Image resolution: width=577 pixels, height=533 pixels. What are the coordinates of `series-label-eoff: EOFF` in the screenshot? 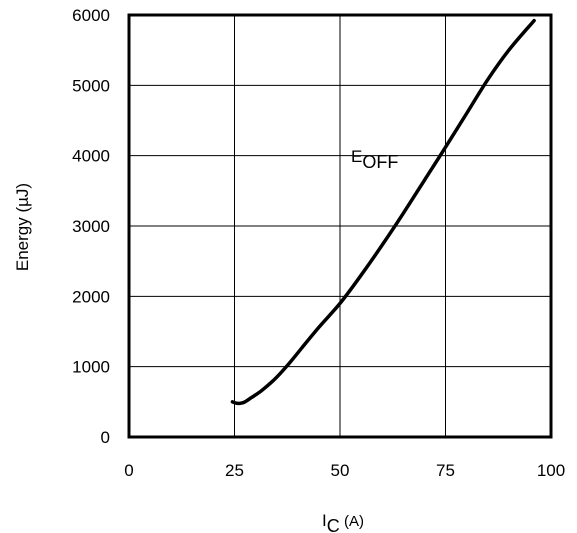 It's located at (374, 159).